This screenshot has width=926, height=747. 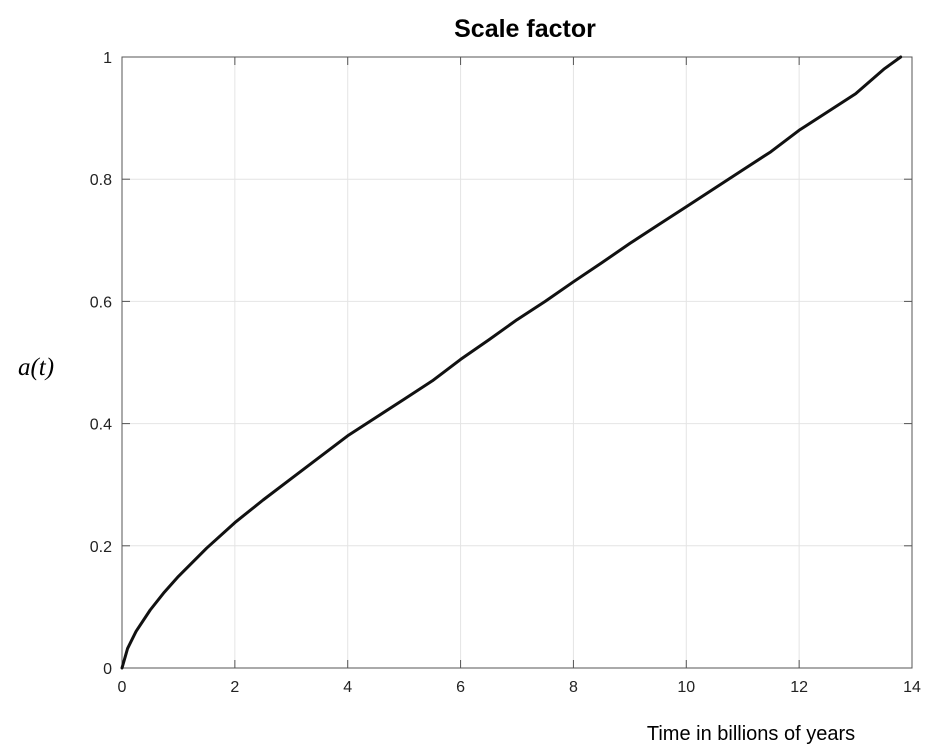 I want to click on x-axis-label: Time in billions of years, so click(x=751, y=734).